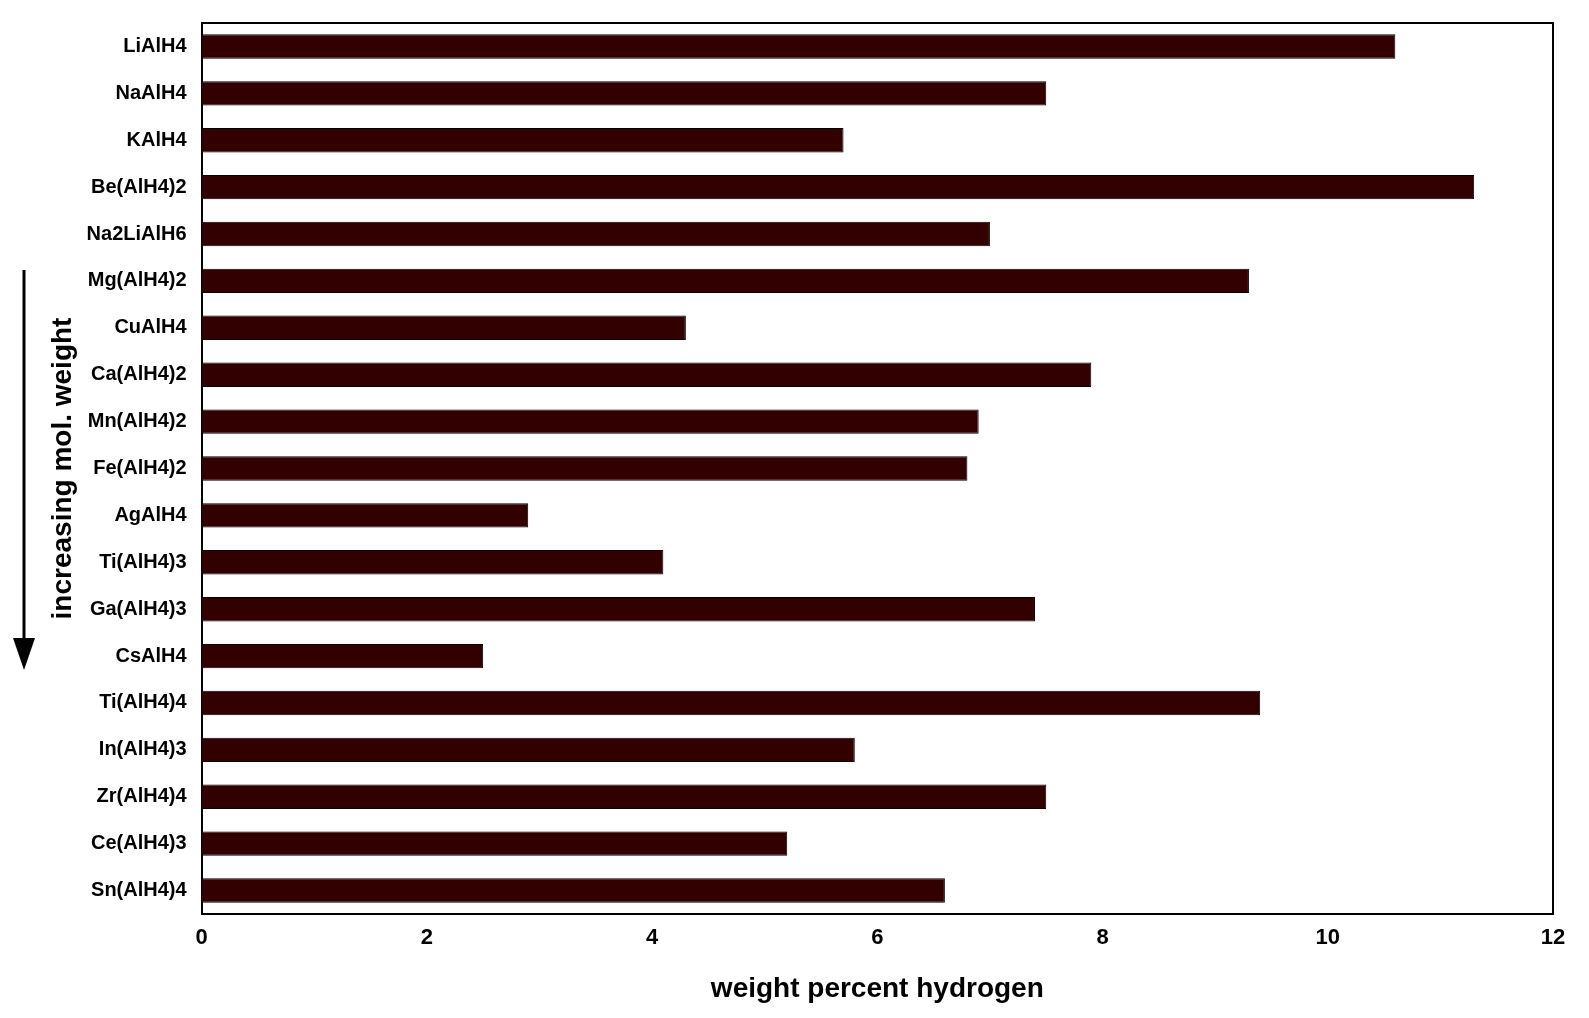 Image resolution: width=1589 pixels, height=1018 pixels. What do you see at coordinates (142, 795) in the screenshot?
I see `y-tick-label: Zr(AlH4)4` at bounding box center [142, 795].